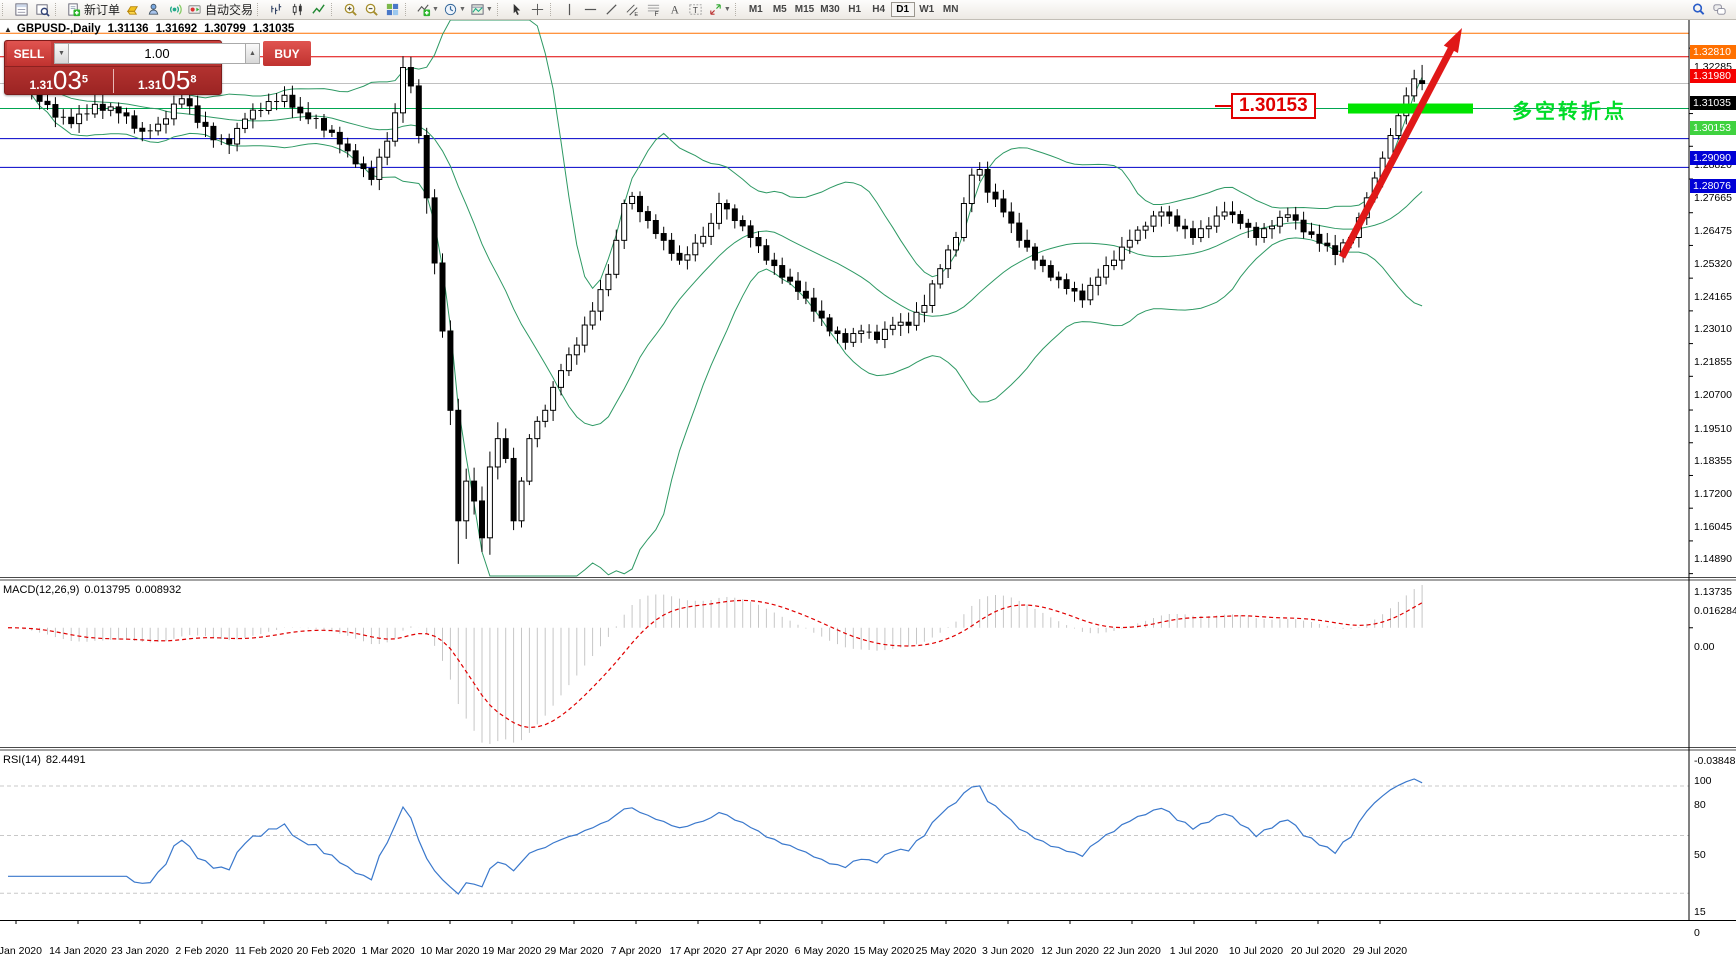 Image resolution: width=1736 pixels, height=957 pixels. I want to click on candlestick-icon, so click(297, 9).